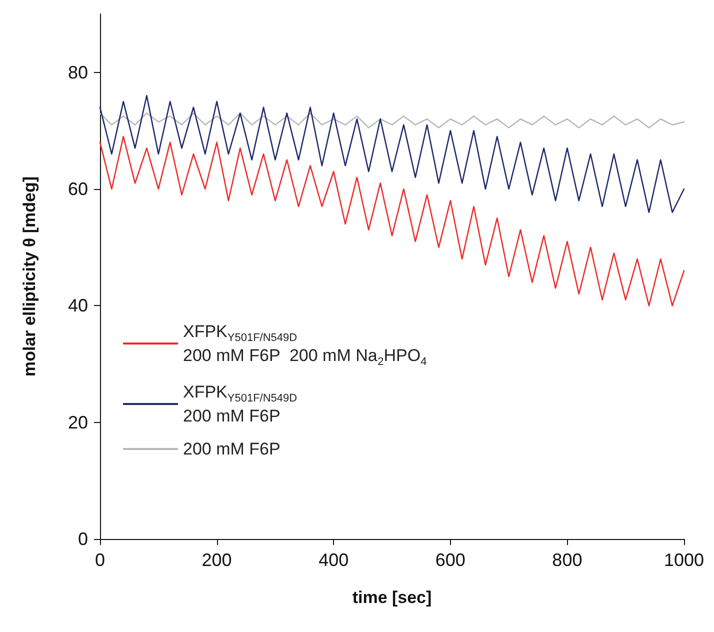  What do you see at coordinates (78, 422) in the screenshot?
I see `y-tick-label: 20` at bounding box center [78, 422].